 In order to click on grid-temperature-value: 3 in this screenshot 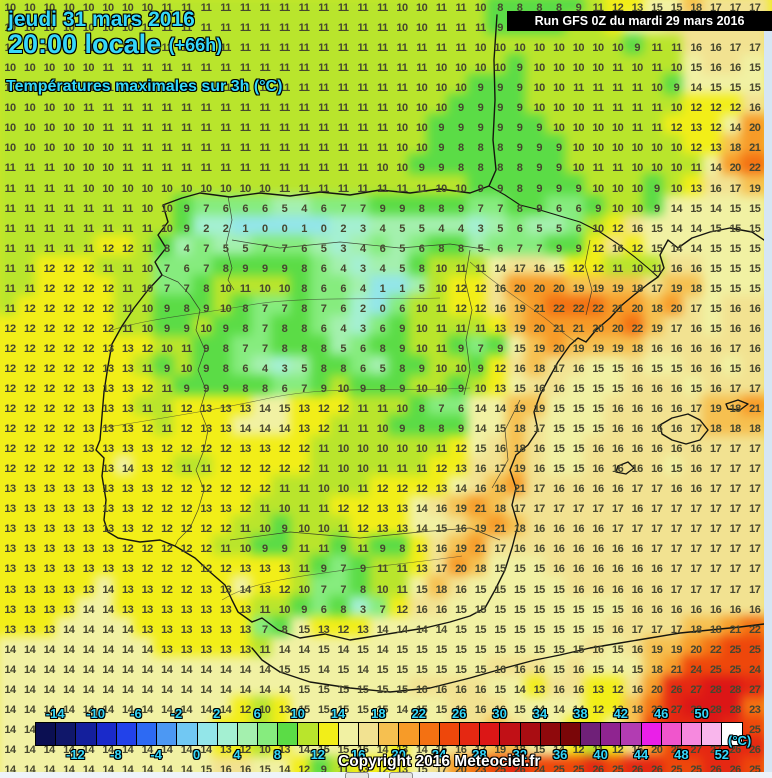, I will do `click(362, 268)`.